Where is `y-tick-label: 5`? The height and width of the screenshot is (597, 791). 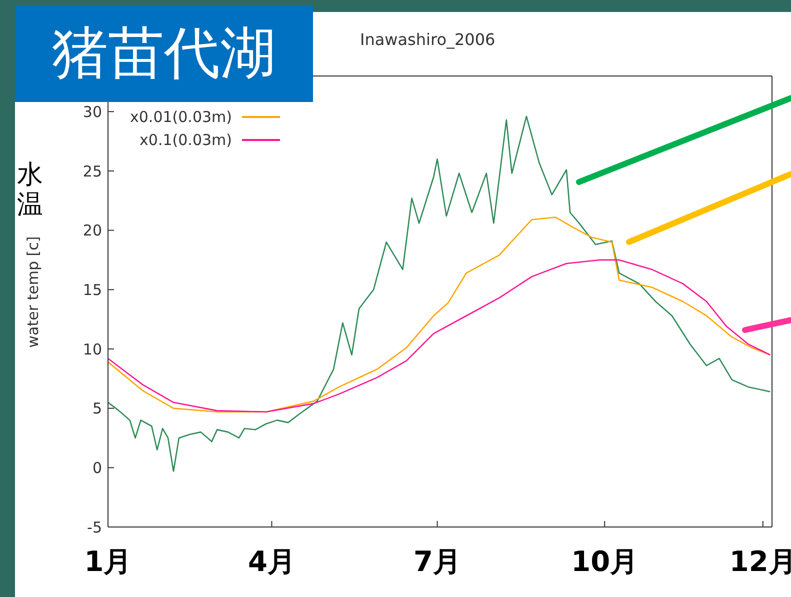
y-tick-label: 5 is located at coordinates (97, 409).